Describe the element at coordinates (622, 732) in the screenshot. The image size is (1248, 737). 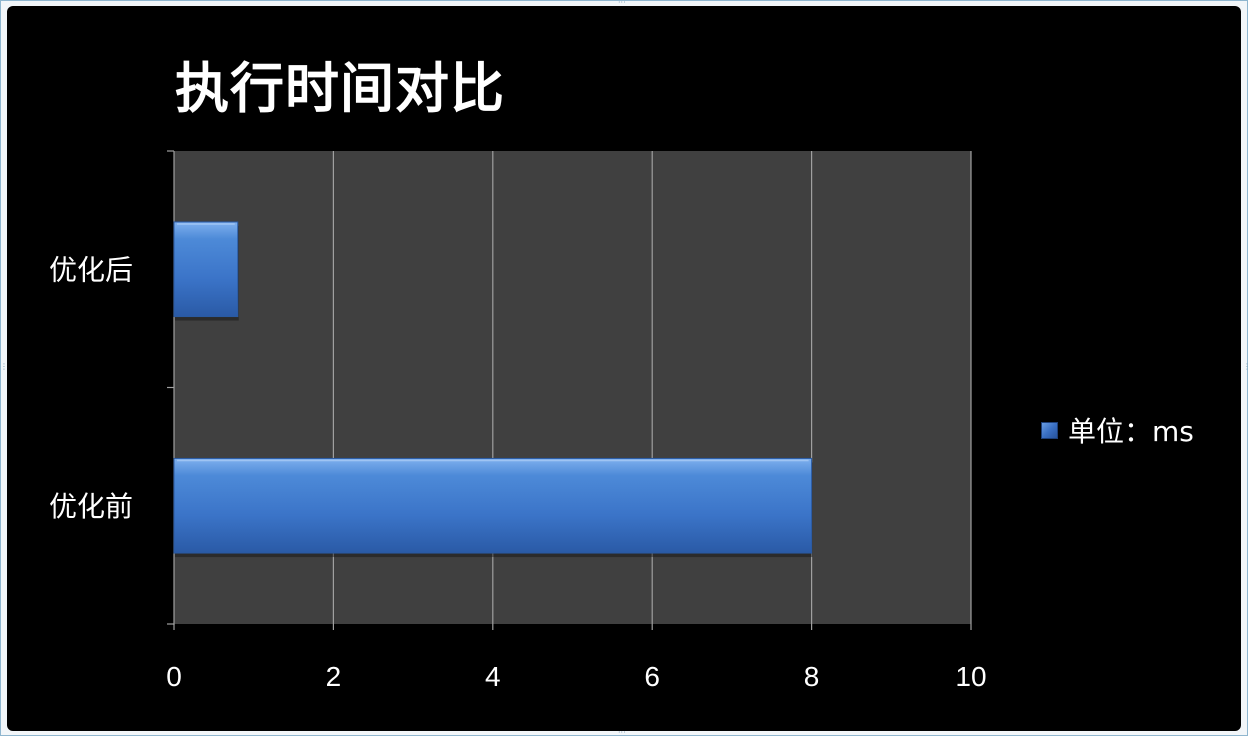
I see `resize-handle-bottom: ···` at that location.